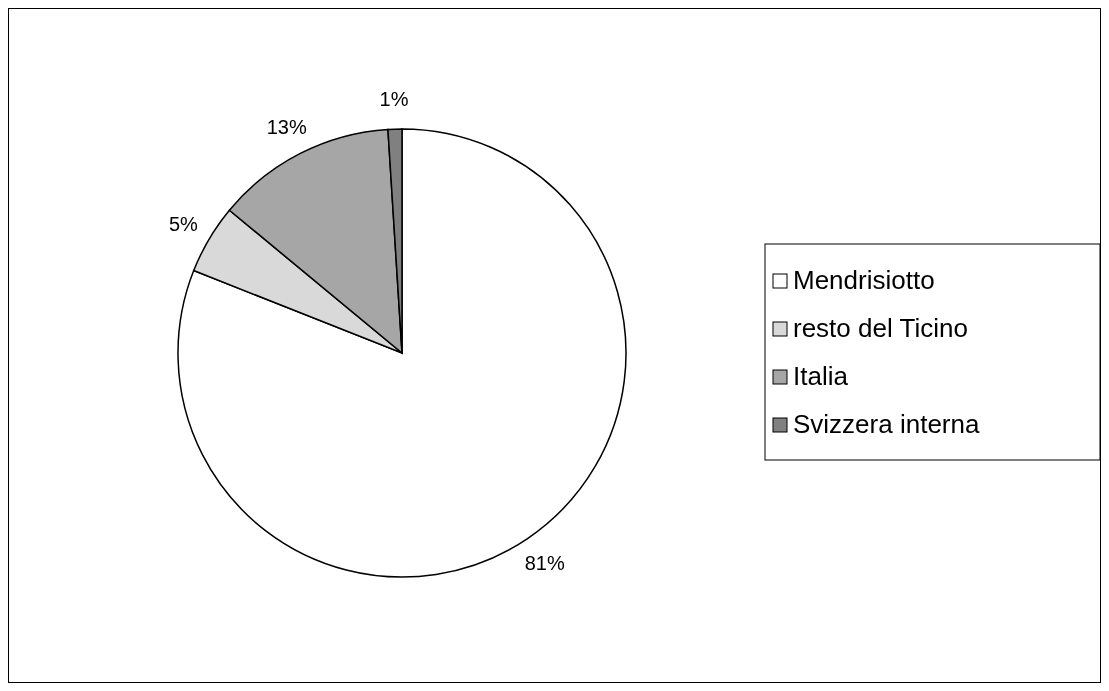  I want to click on data-label: 81%, so click(544, 563).